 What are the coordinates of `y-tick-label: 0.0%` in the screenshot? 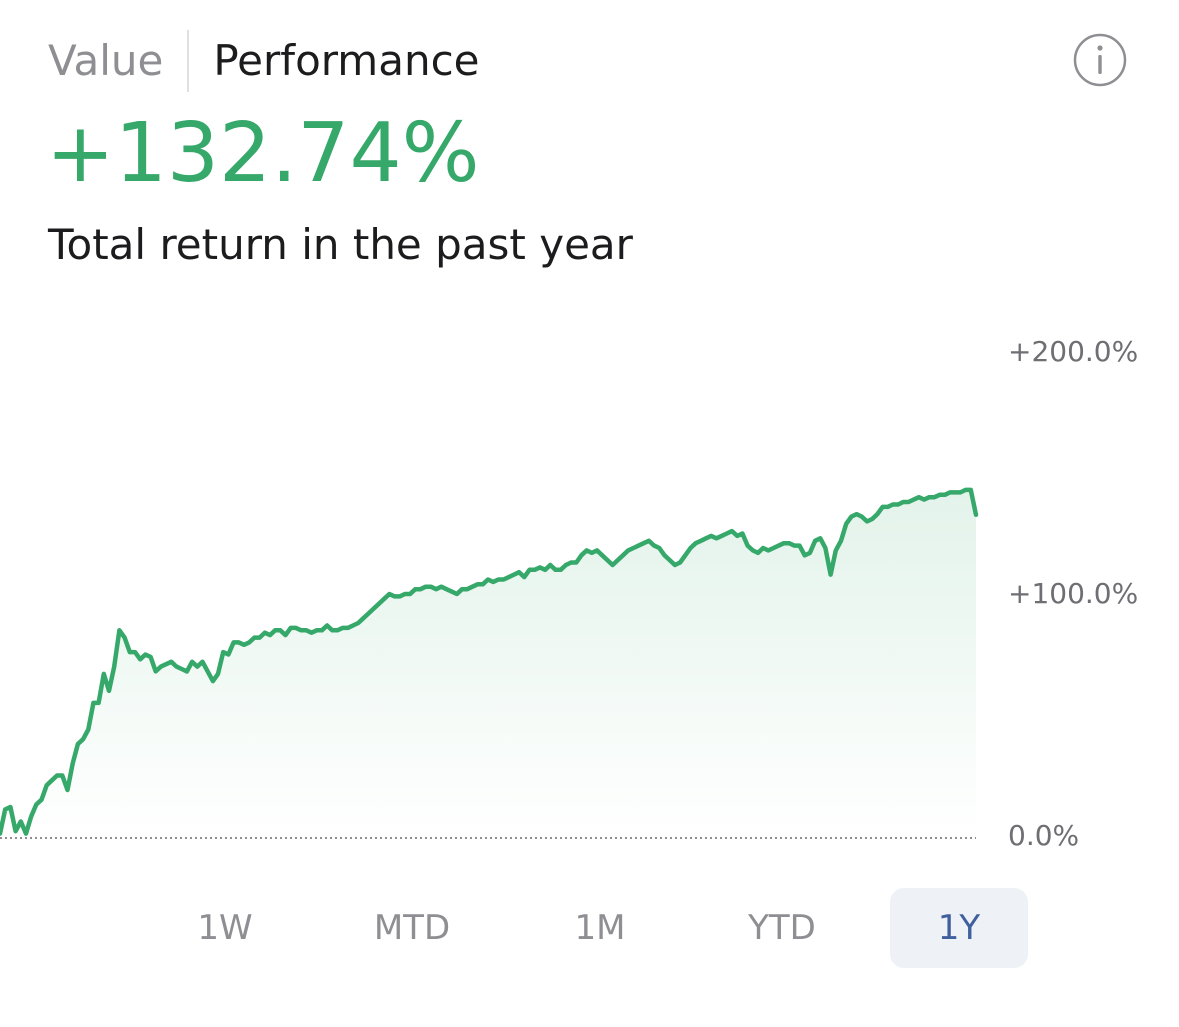 It's located at (1044, 835).